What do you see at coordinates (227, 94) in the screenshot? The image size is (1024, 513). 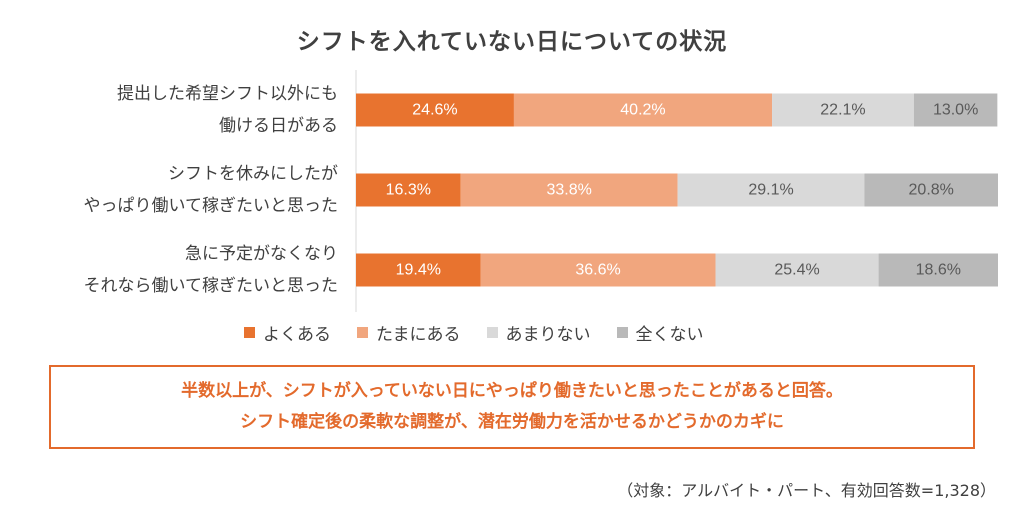 I see `category-label: 提出した希望シフト以外にも` at bounding box center [227, 94].